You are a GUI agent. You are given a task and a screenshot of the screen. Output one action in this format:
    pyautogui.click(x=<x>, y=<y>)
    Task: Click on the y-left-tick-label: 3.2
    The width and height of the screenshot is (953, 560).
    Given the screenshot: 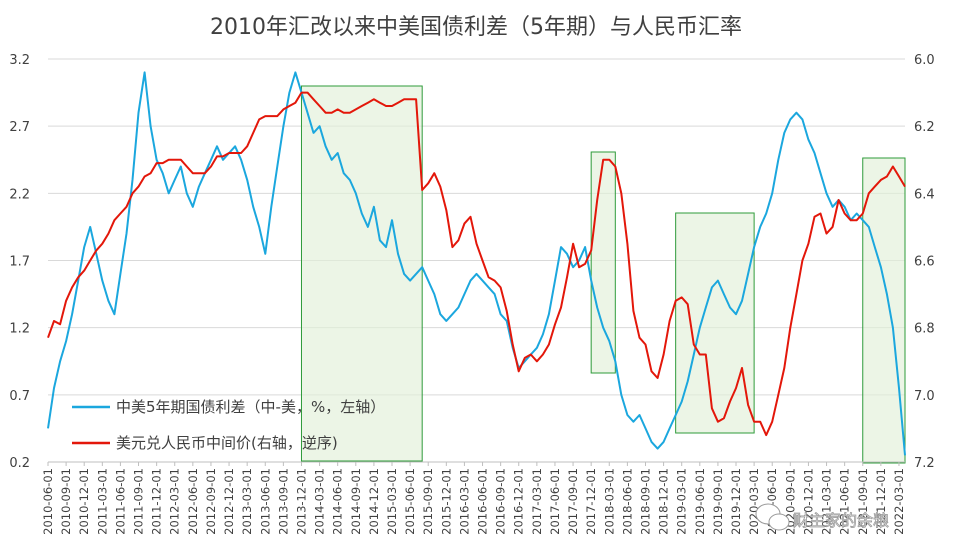 What is the action you would take?
    pyautogui.click(x=19, y=60)
    